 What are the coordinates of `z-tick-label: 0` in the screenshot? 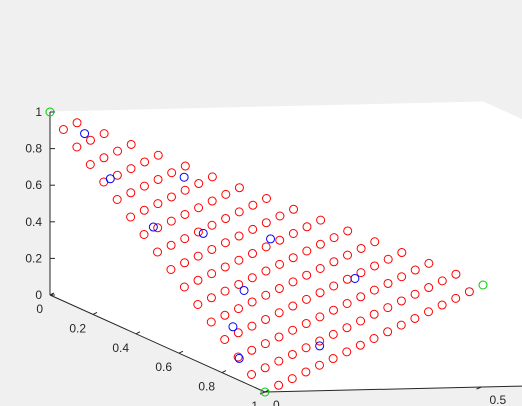 It's located at (38, 295).